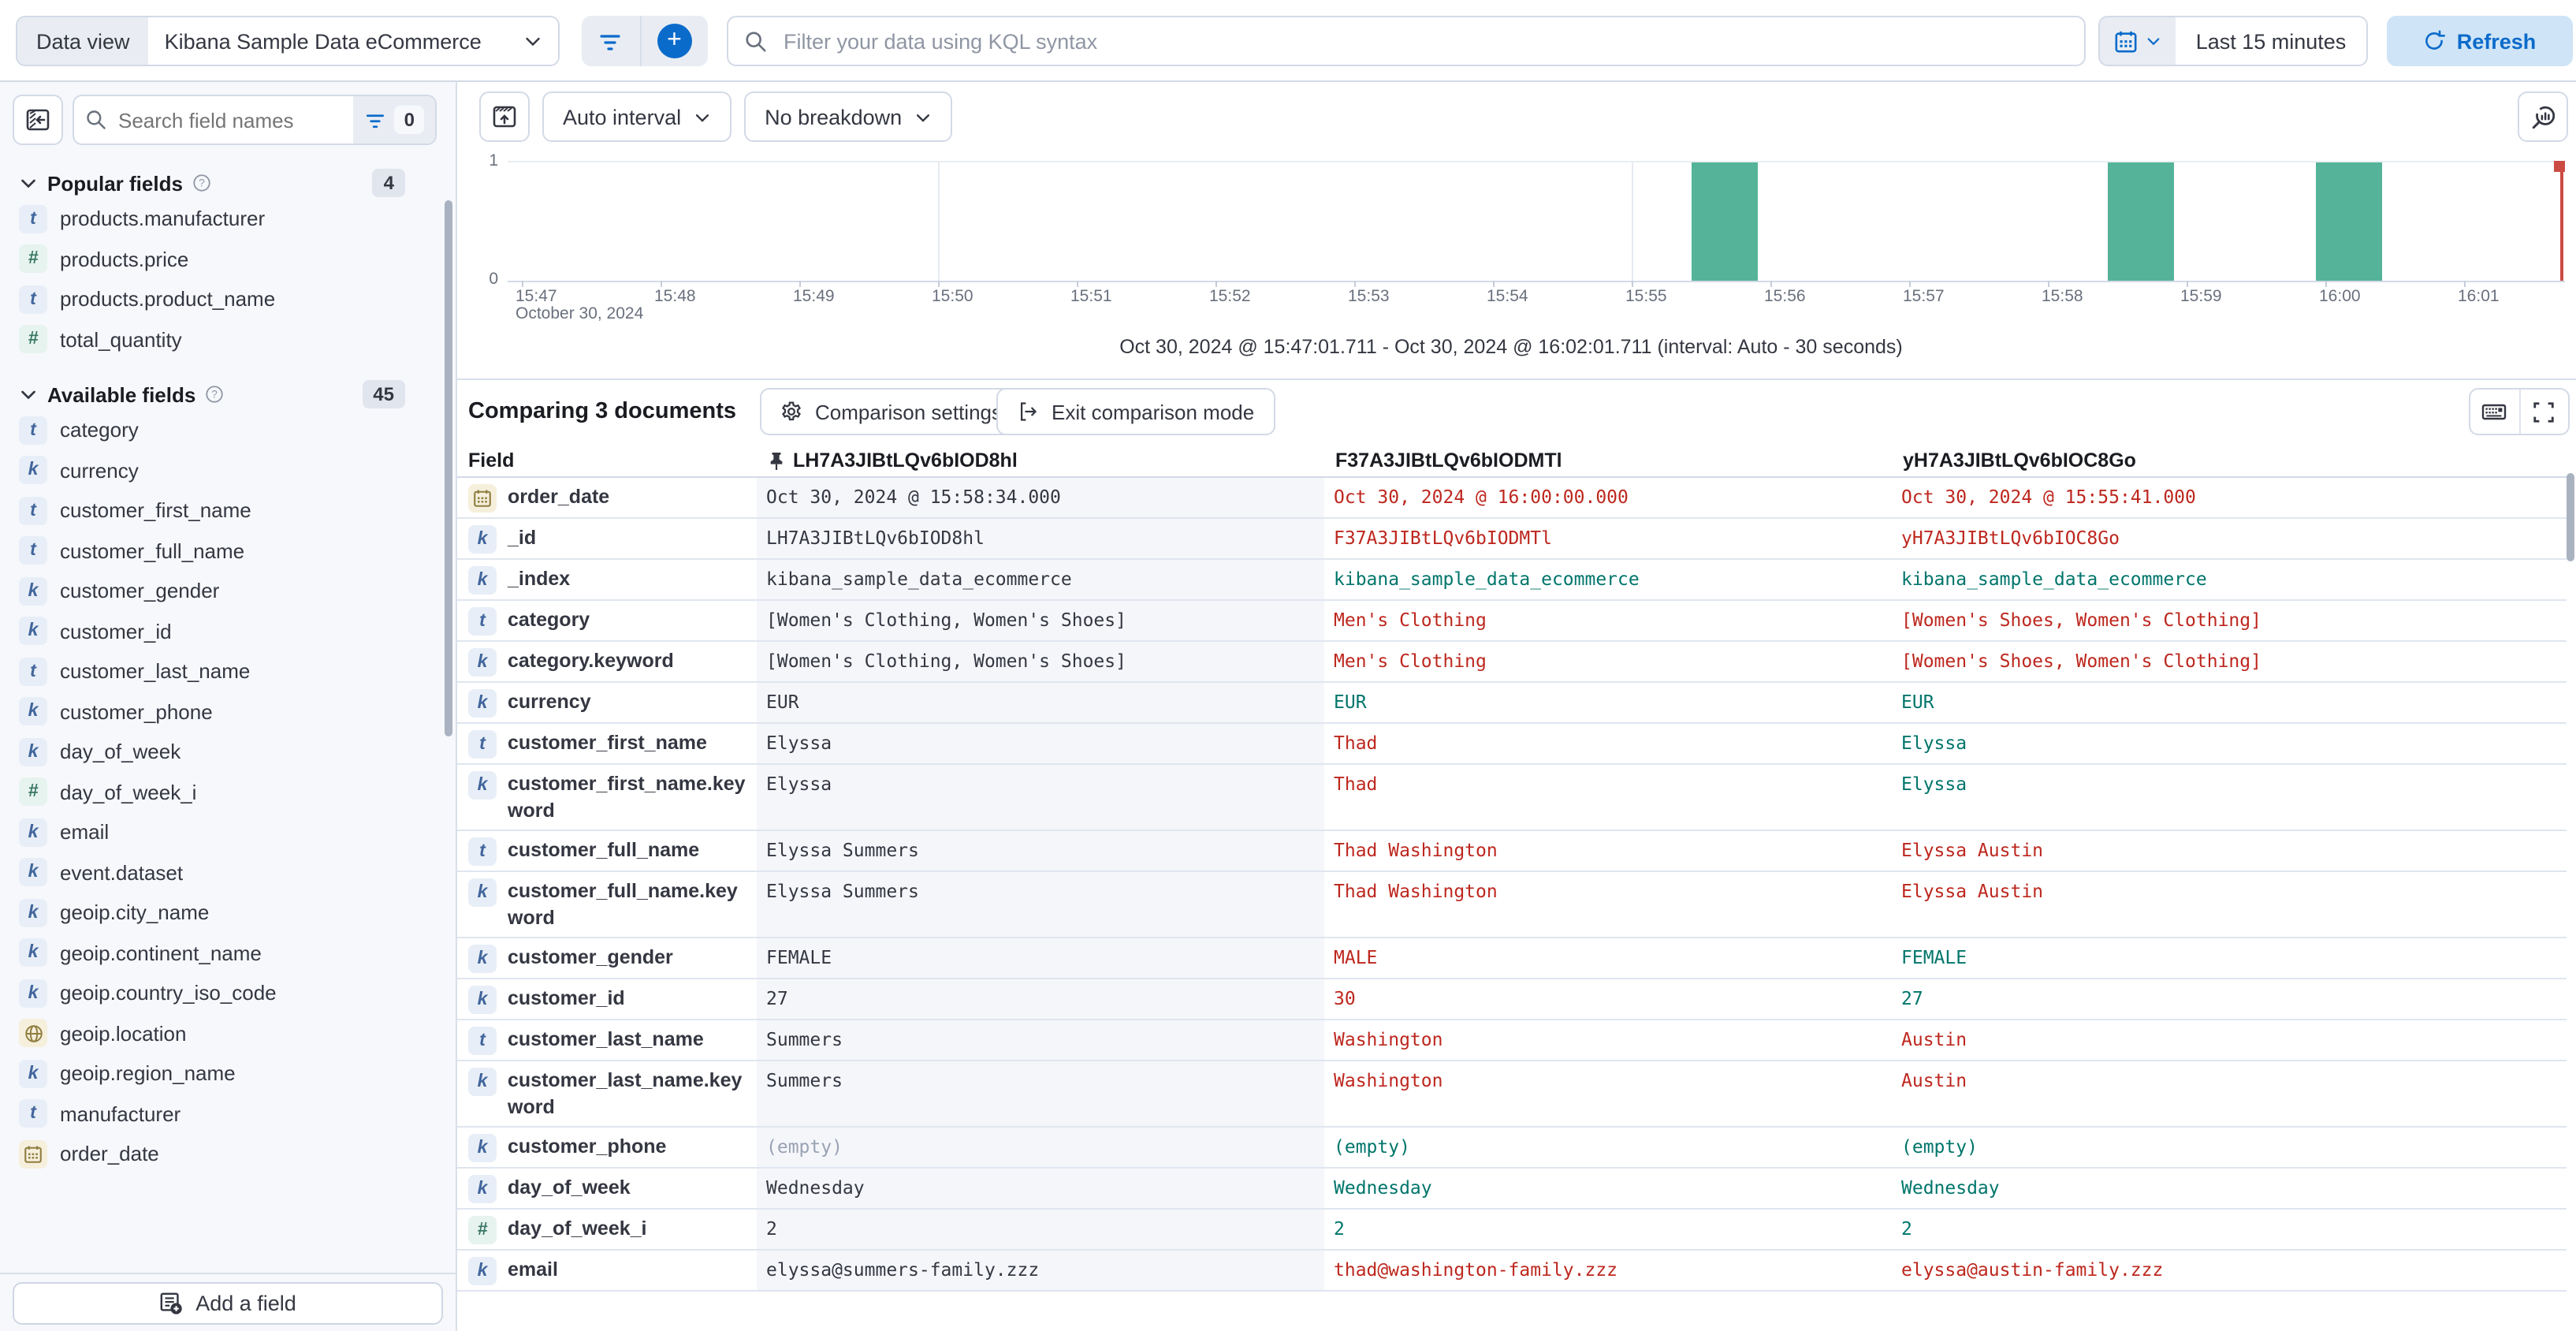  What do you see at coordinates (228, 832) in the screenshot?
I see `available-field-email: k email` at bounding box center [228, 832].